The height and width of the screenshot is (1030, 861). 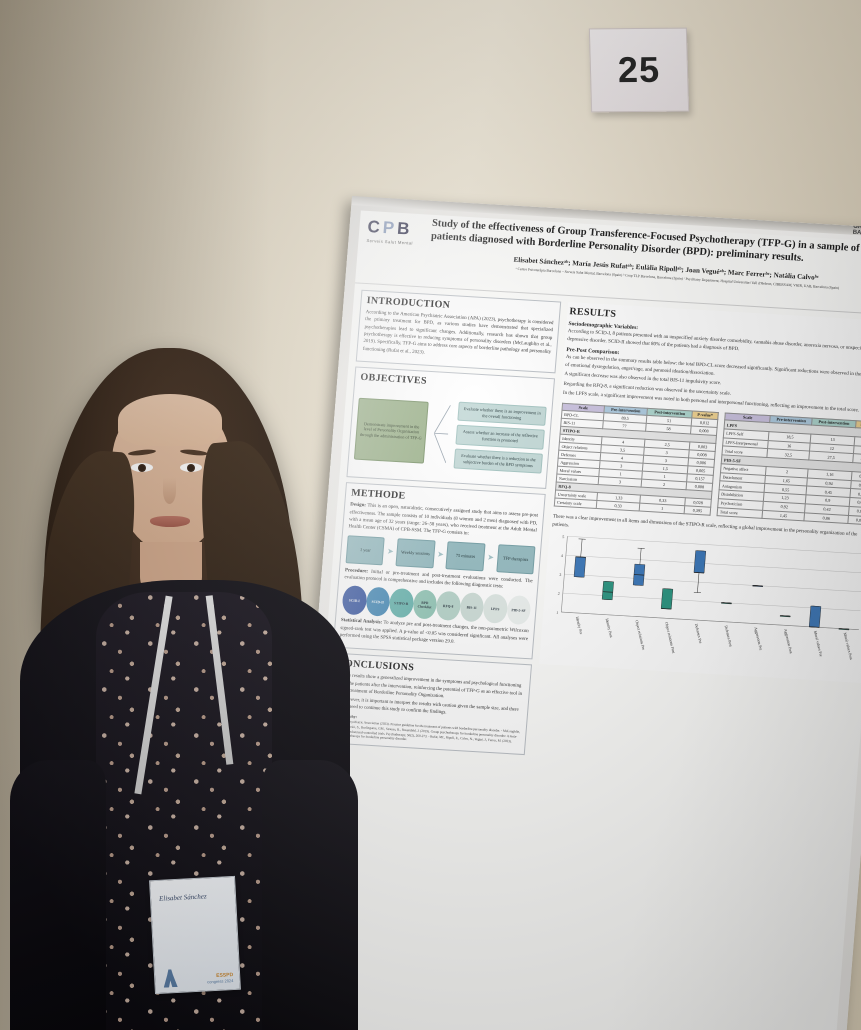 I want to click on x-tick-label: Object relations Pre, so click(x=639, y=635).